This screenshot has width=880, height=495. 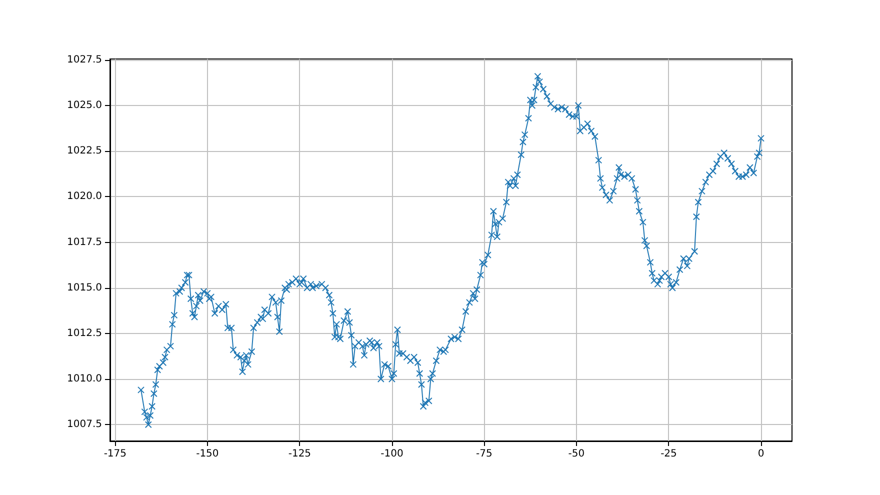 I want to click on y-tick-label: 1022.5, so click(x=84, y=151).